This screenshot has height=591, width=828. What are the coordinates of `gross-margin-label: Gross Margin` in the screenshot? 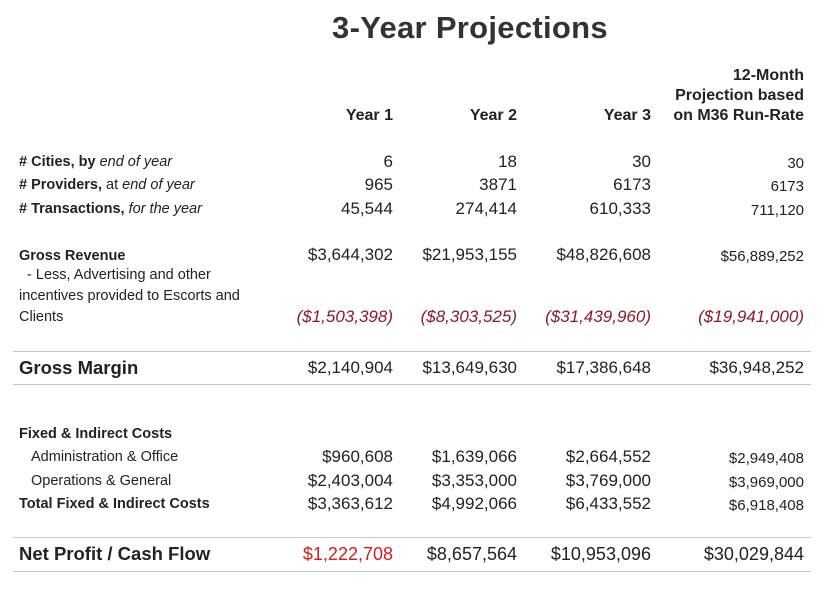 It's located at (79, 367).